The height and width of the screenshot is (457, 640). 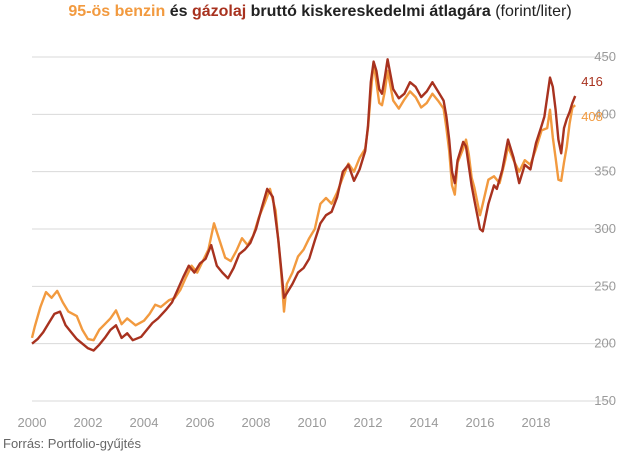 What do you see at coordinates (424, 422) in the screenshot?
I see `x-tick-label: 2014` at bounding box center [424, 422].